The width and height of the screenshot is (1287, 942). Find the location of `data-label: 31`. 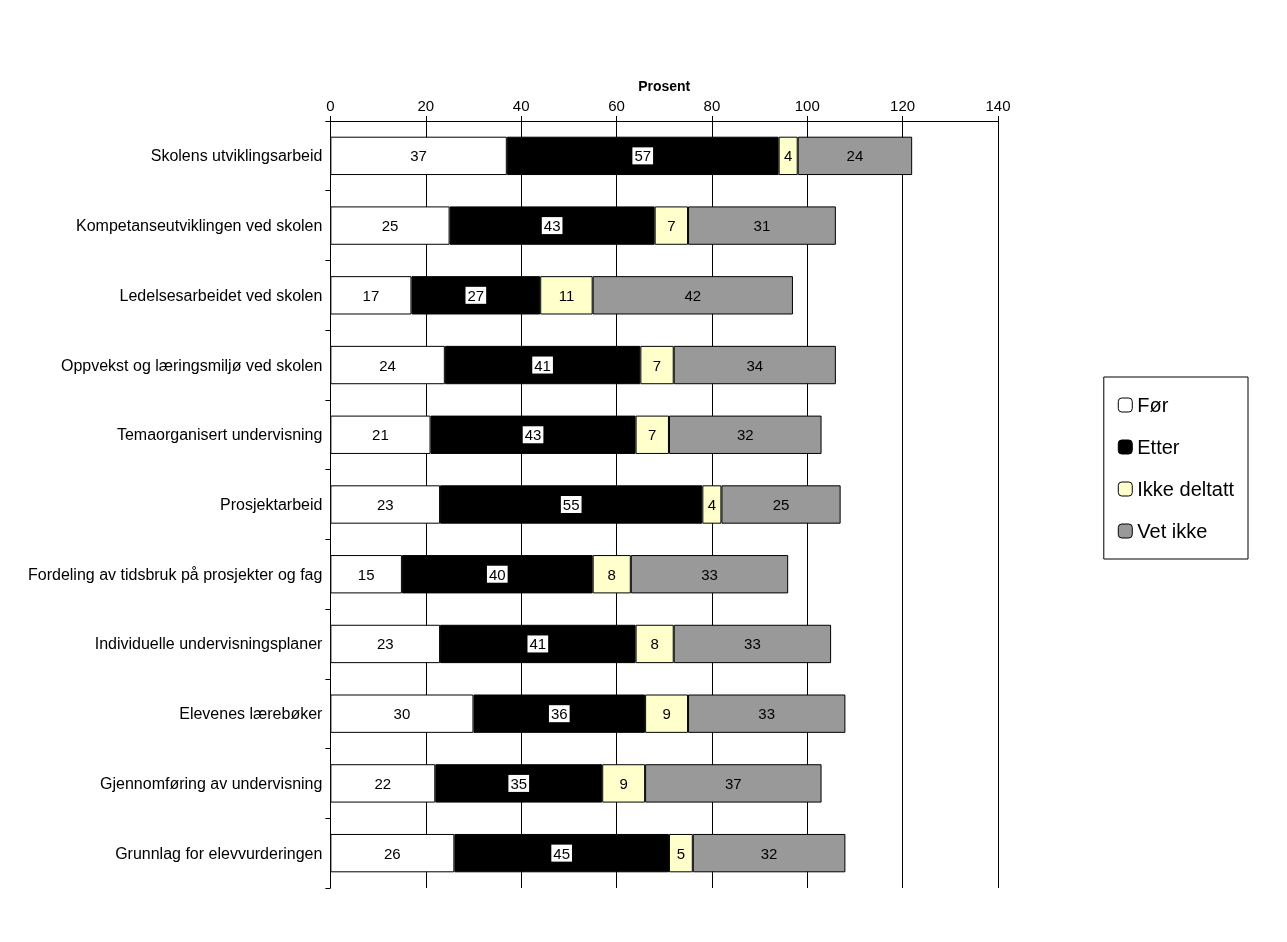

data-label: 31 is located at coordinates (762, 226).